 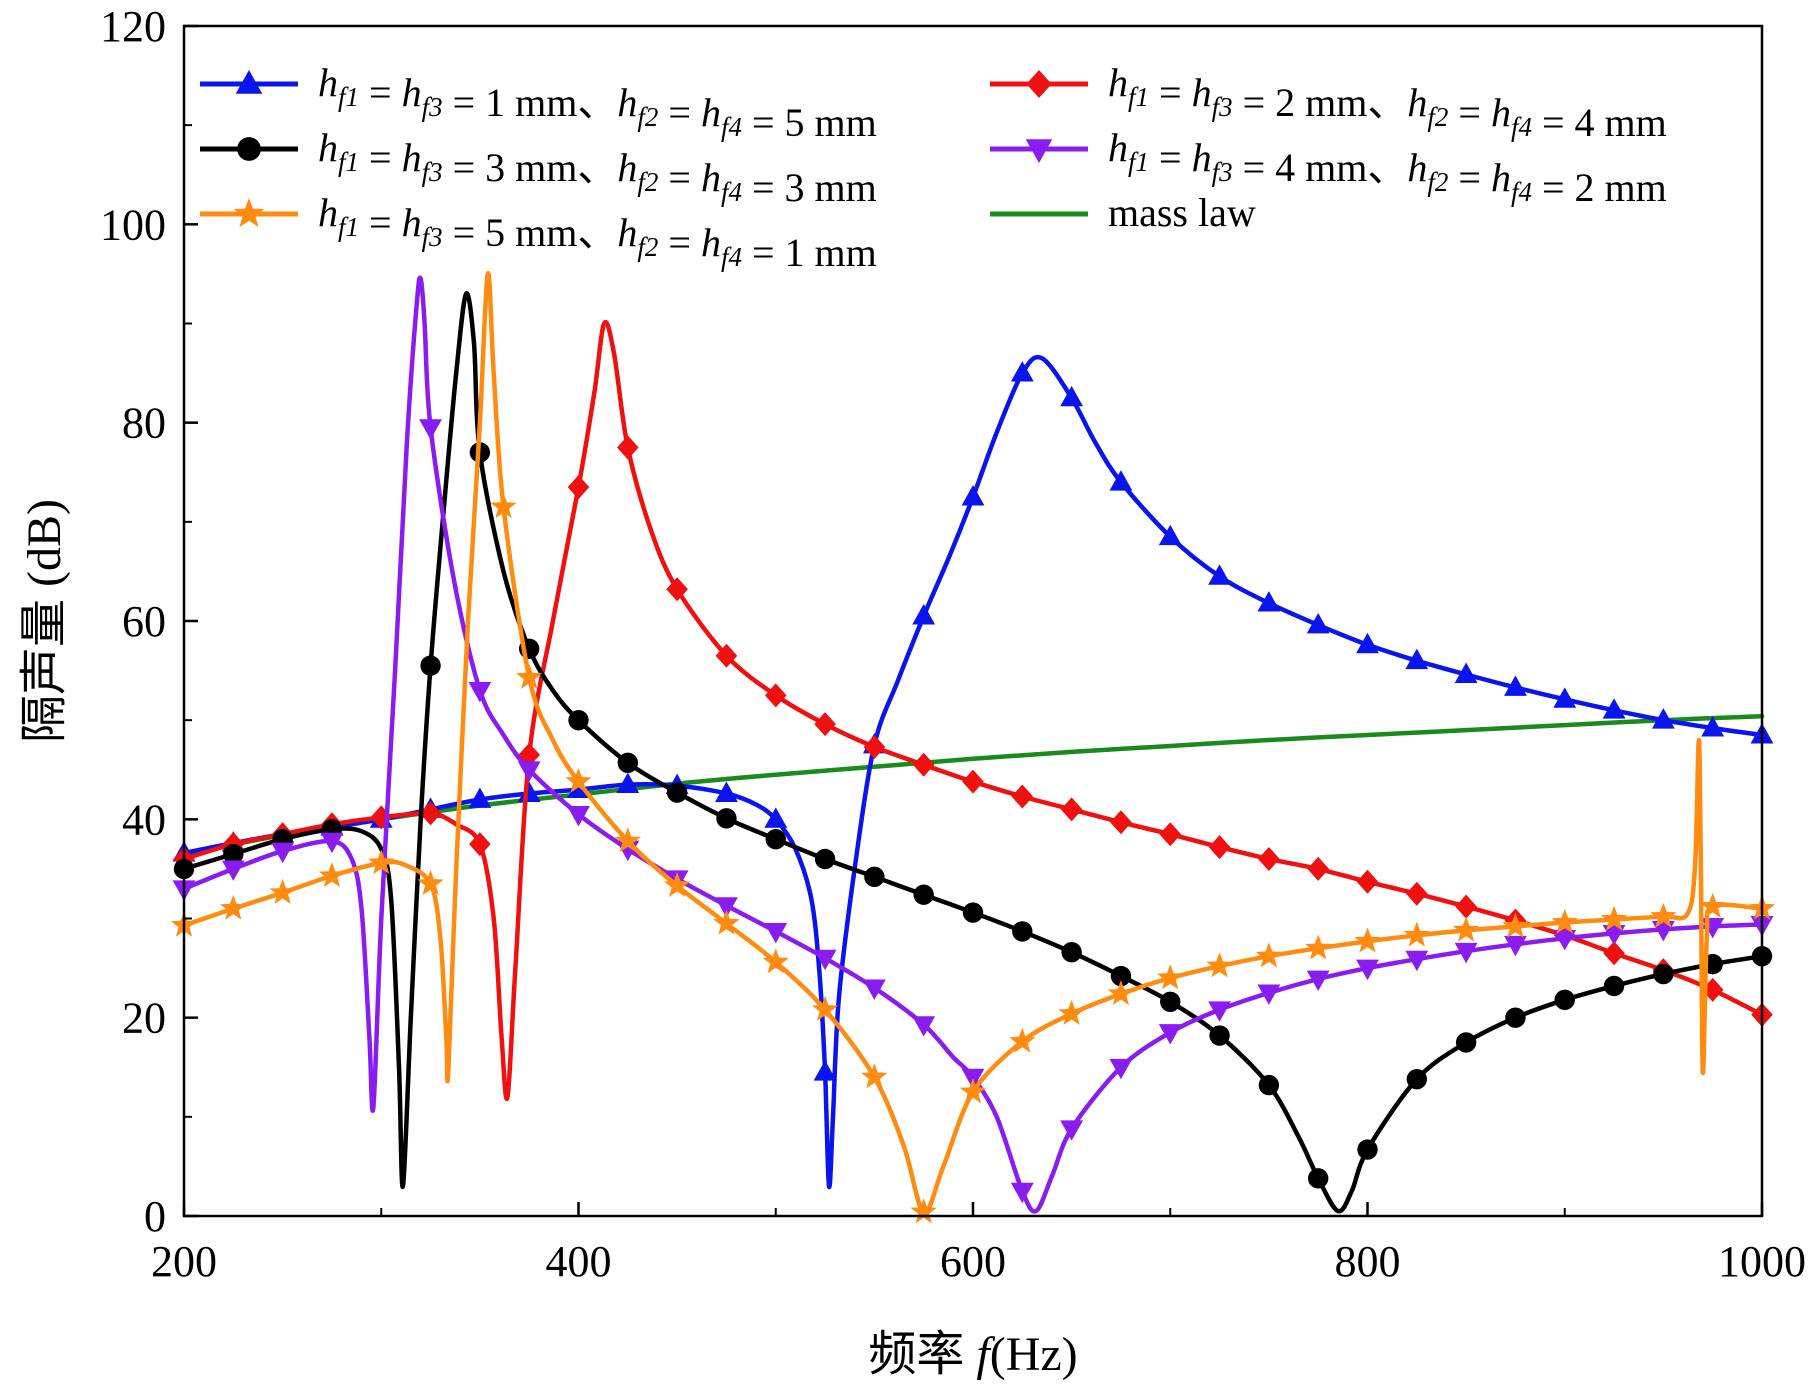 I want to click on x-tick-label: 200, so click(x=184, y=1261).